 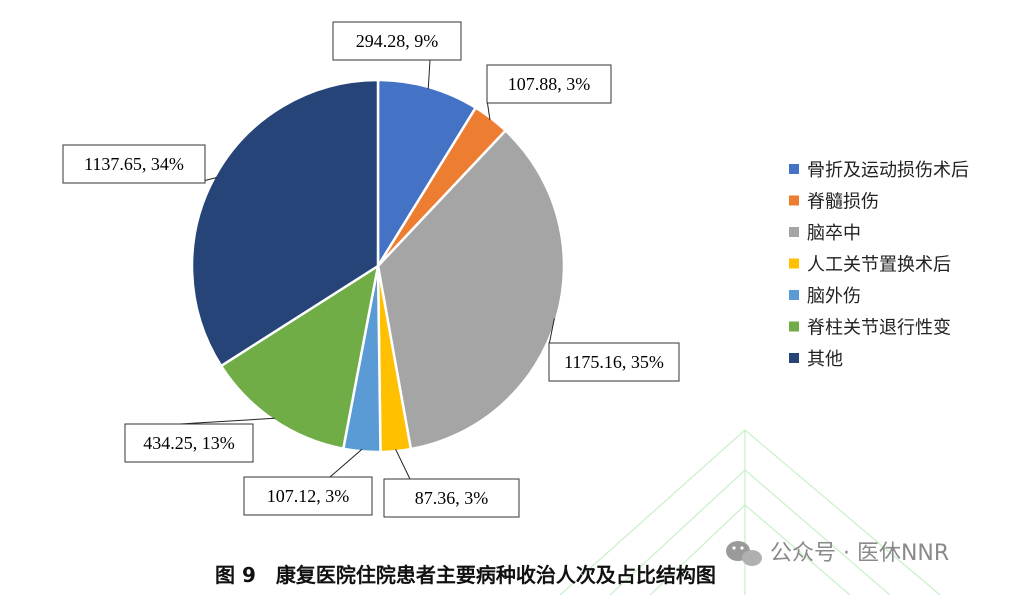 I want to click on watermark: 公众号 · 医休NNR, so click(x=837, y=553).